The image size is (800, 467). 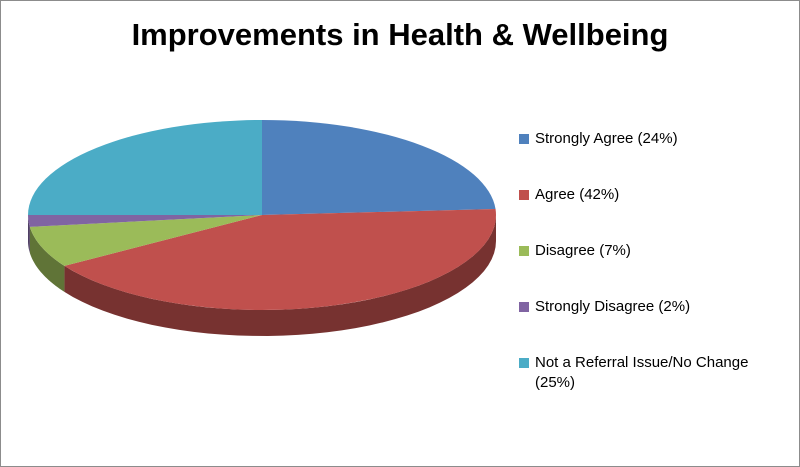 What do you see at coordinates (583, 250) in the screenshot?
I see `legend-label: Disagree (7%)` at bounding box center [583, 250].